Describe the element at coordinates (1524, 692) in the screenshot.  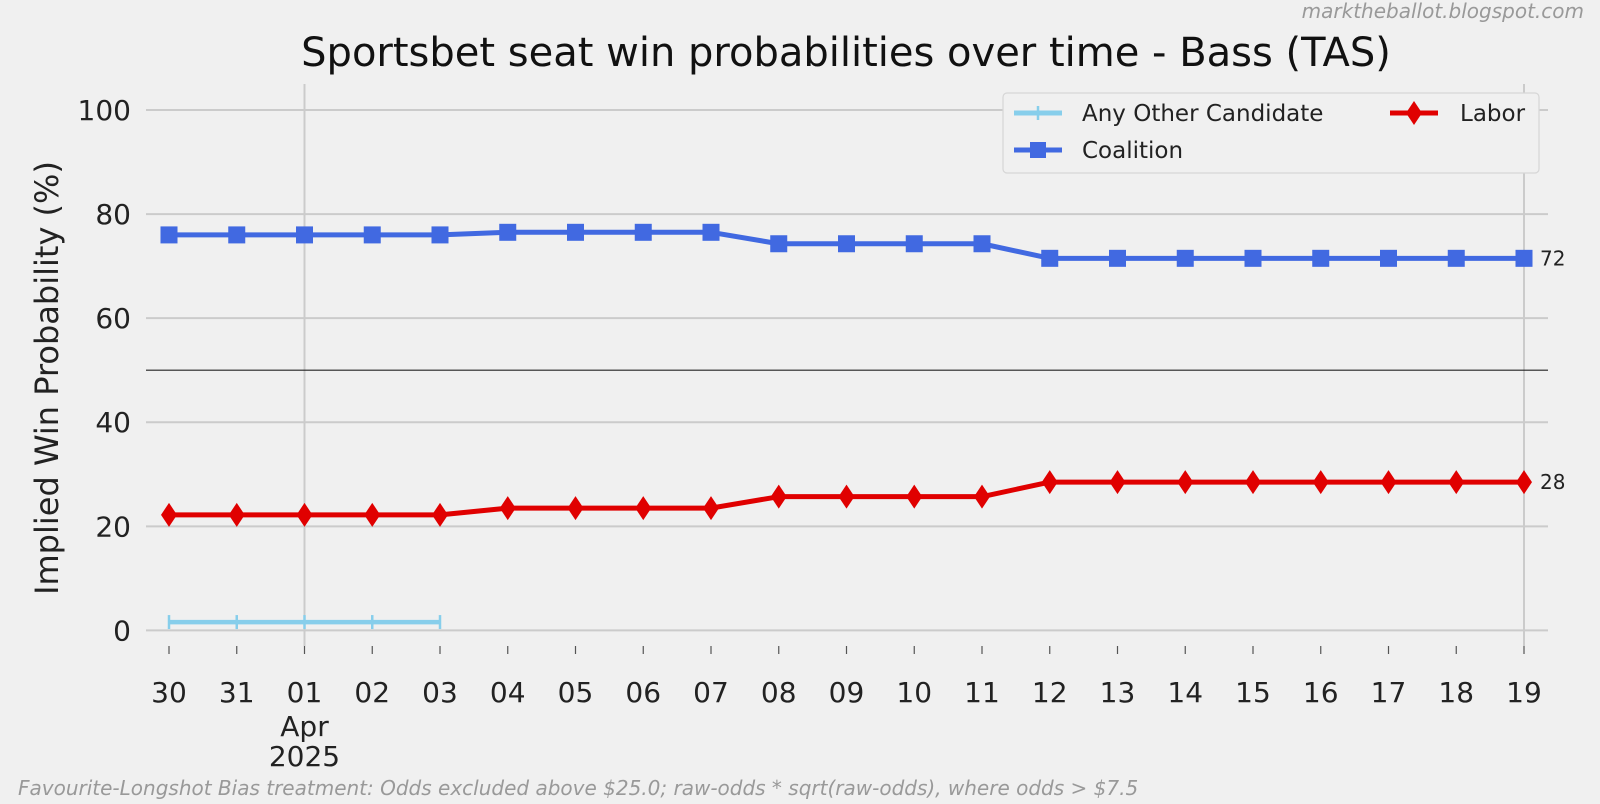
I see `x-tick-label: 19` at that location.